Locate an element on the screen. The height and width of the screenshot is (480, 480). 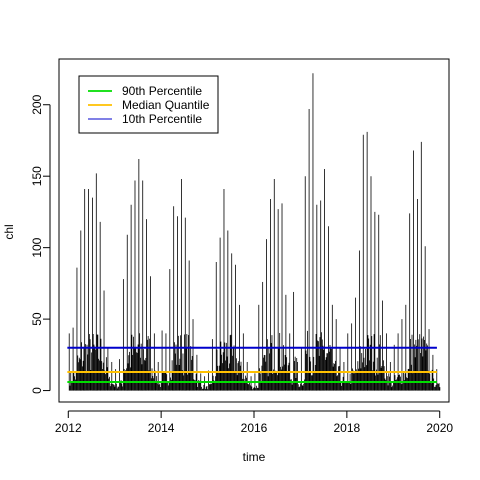
reference-lines is located at coordinates (252, 364).